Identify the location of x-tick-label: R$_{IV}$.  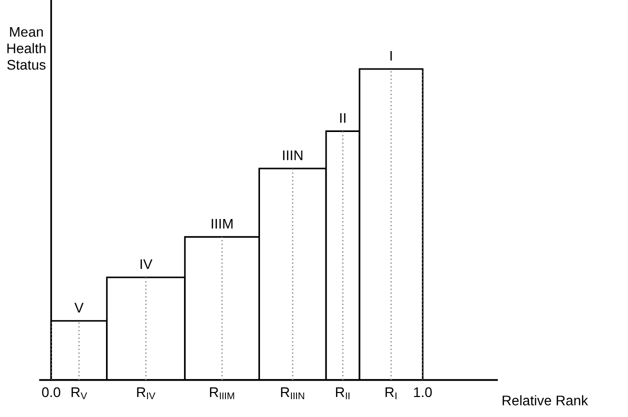
(146, 393).